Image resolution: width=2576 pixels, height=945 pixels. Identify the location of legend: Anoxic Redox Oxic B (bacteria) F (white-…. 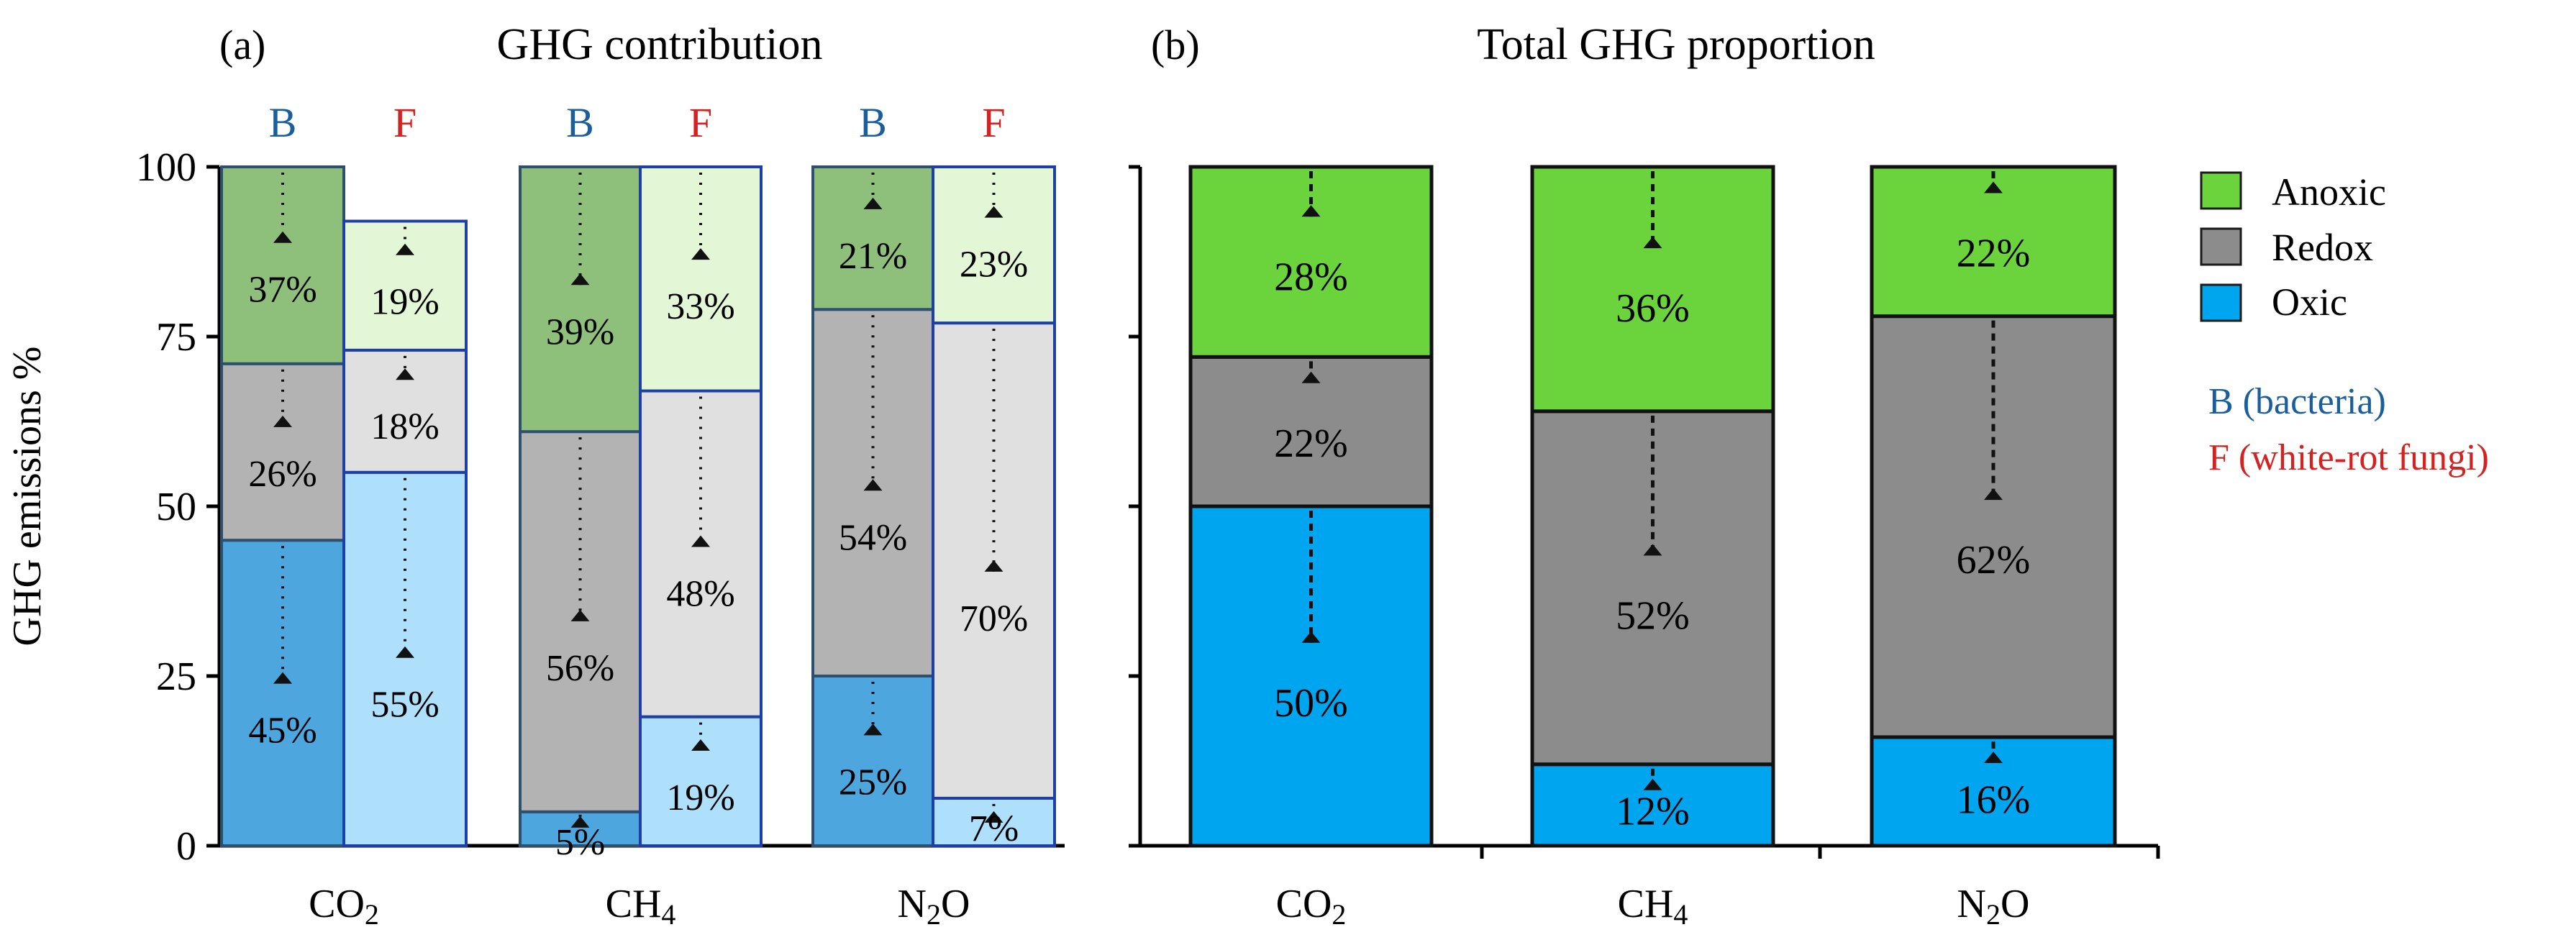
(2344, 324).